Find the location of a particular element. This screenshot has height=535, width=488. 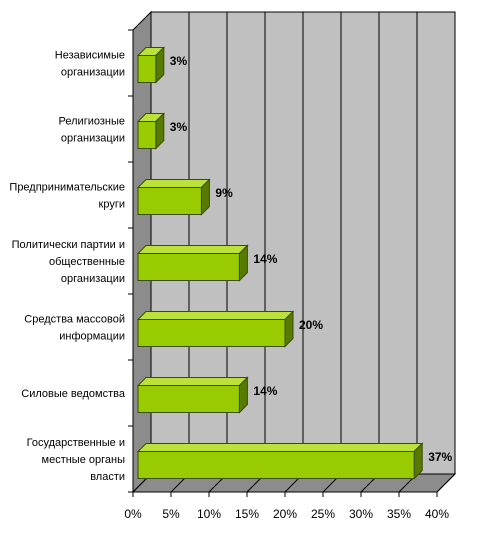

x-tick-label: 25% is located at coordinates (323, 514).